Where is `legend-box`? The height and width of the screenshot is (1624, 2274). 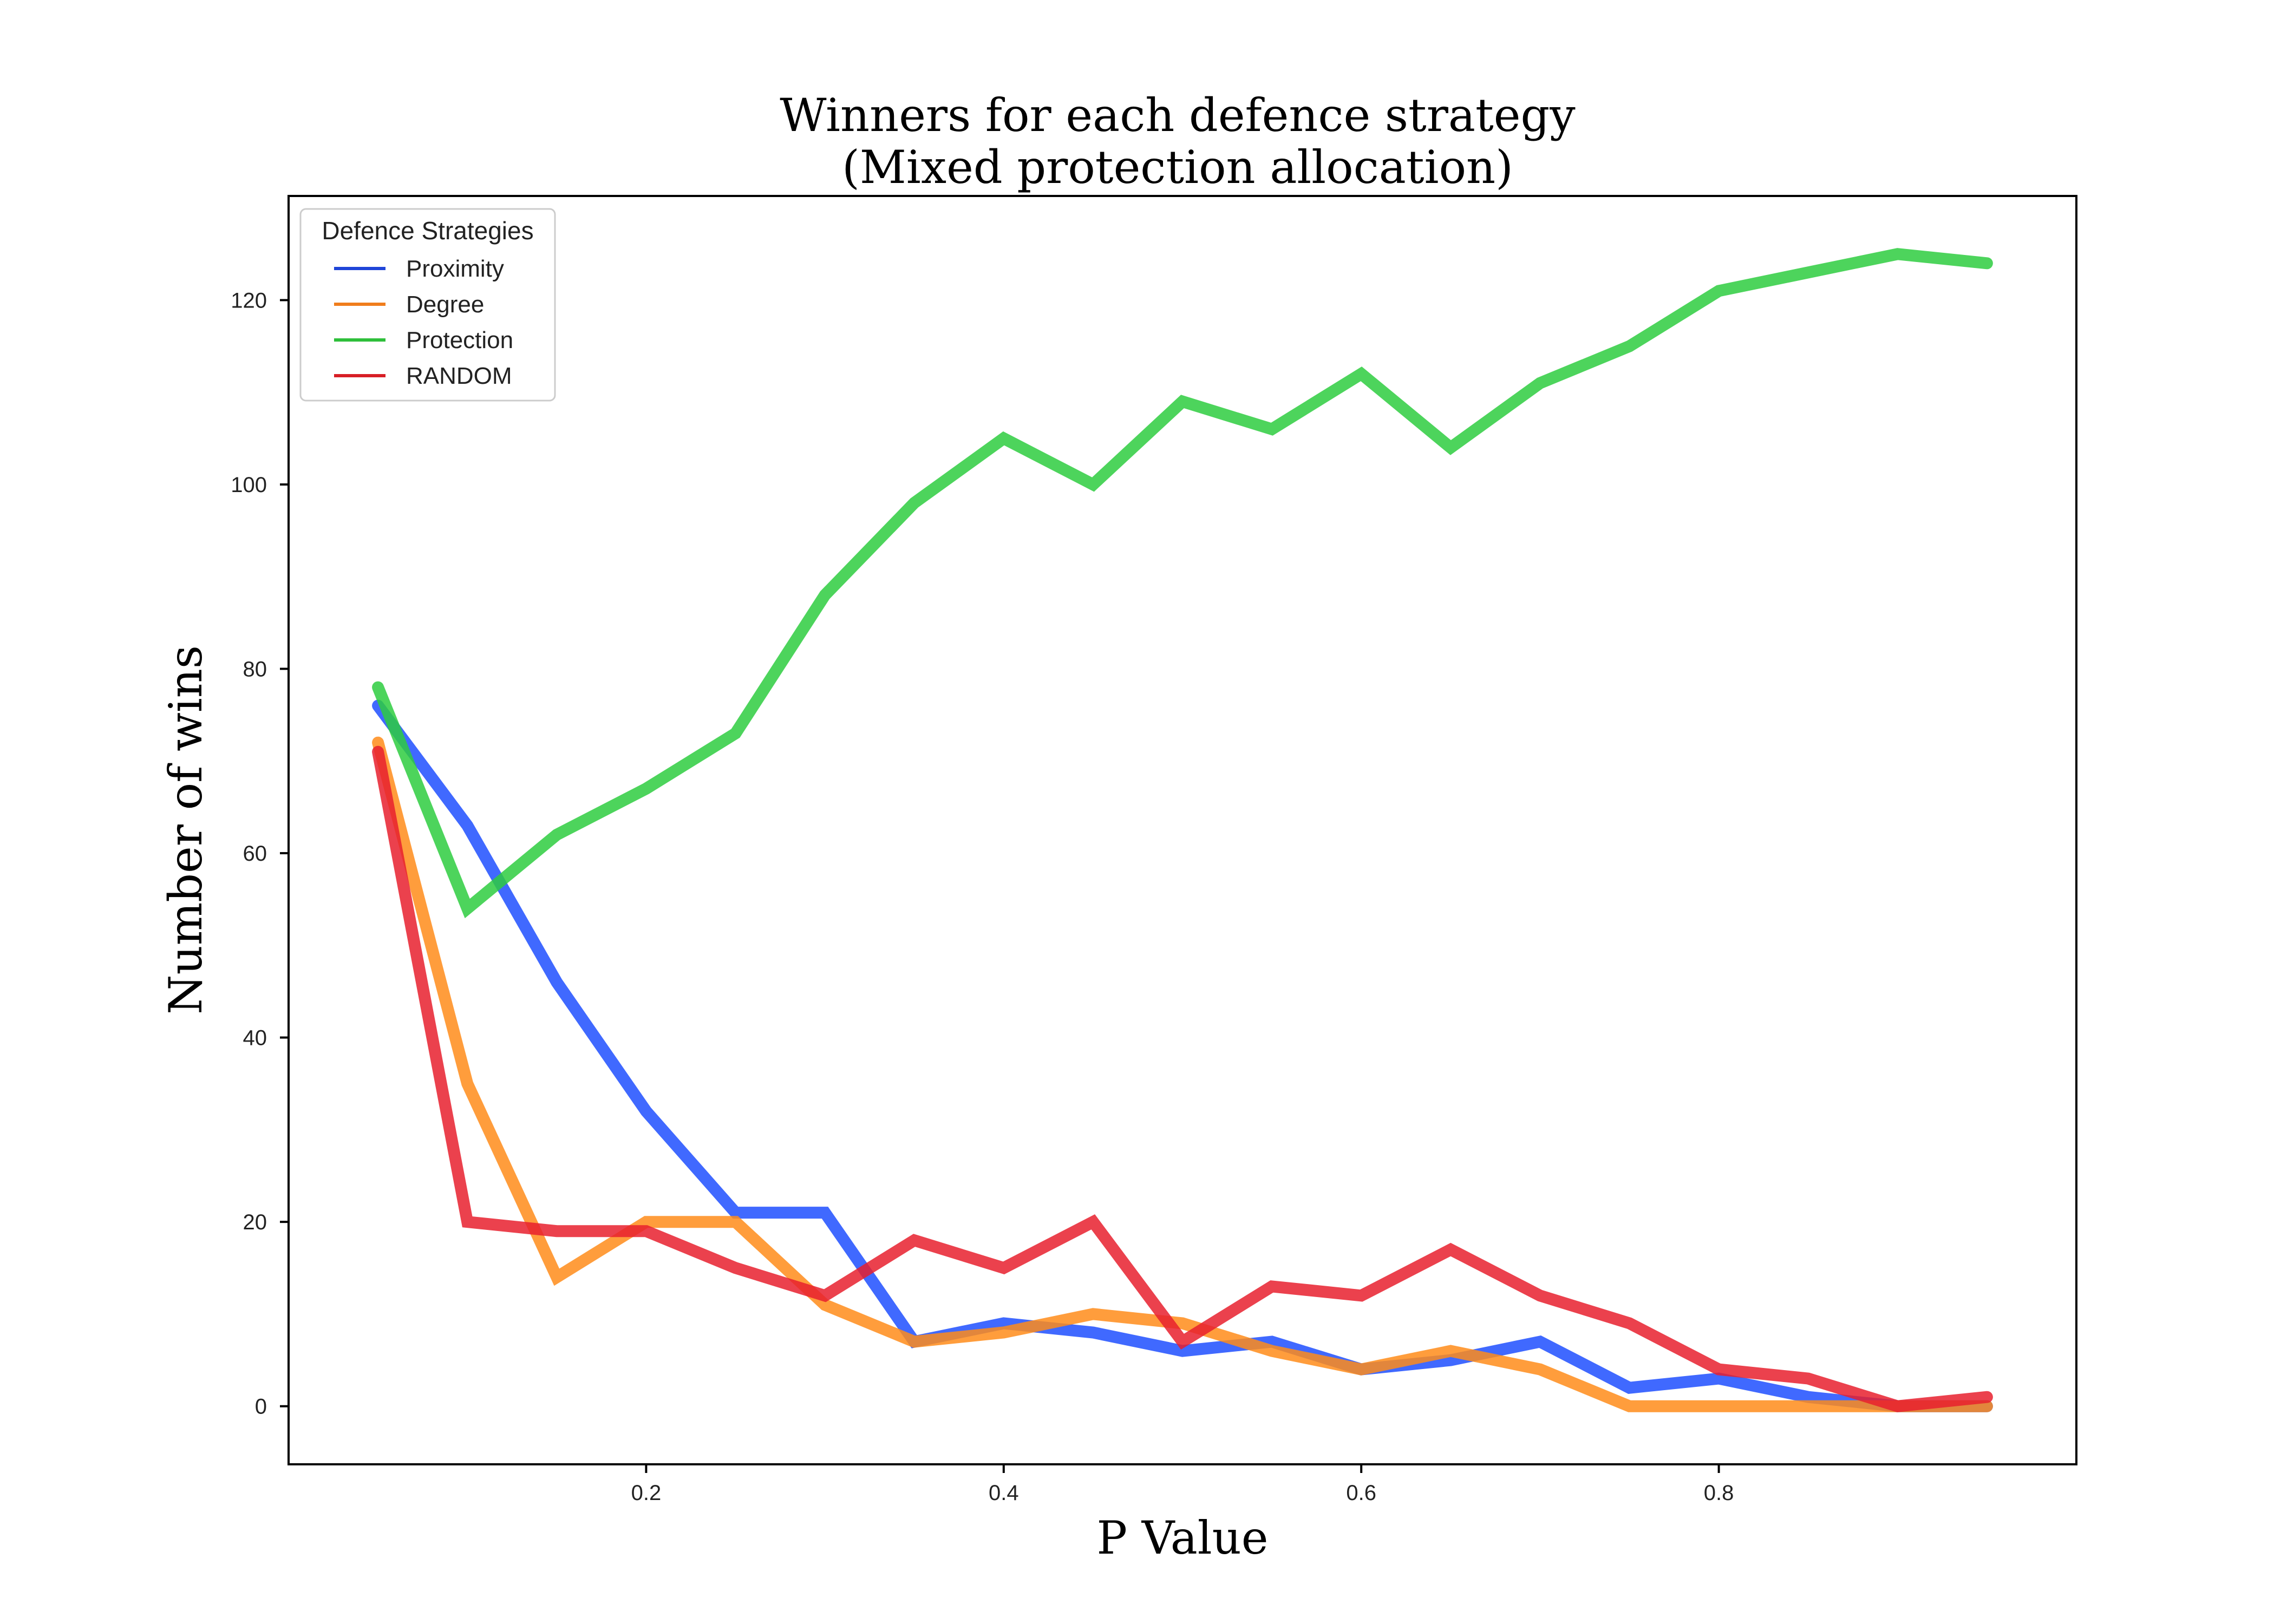
legend-box is located at coordinates (428, 305).